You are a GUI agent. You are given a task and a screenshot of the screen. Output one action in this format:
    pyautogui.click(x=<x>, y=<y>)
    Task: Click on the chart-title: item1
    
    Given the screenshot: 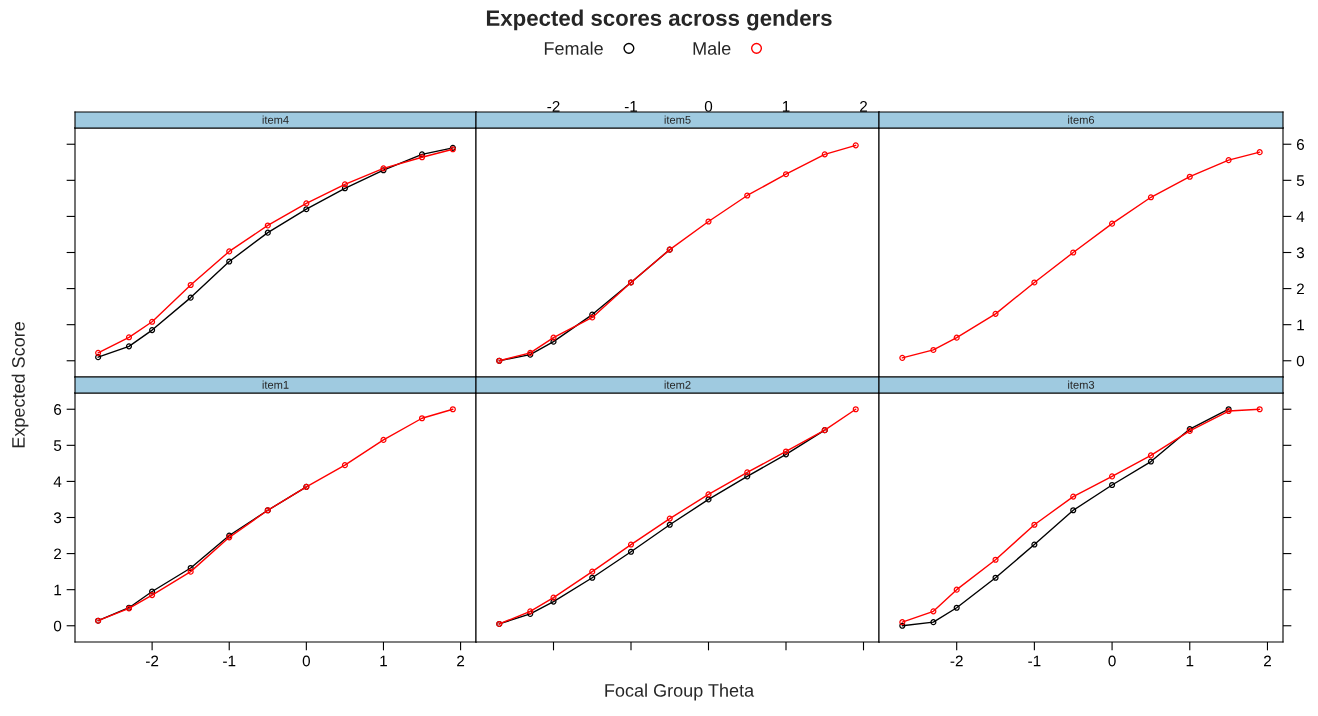 What is the action you would take?
    pyautogui.click(x=275, y=384)
    